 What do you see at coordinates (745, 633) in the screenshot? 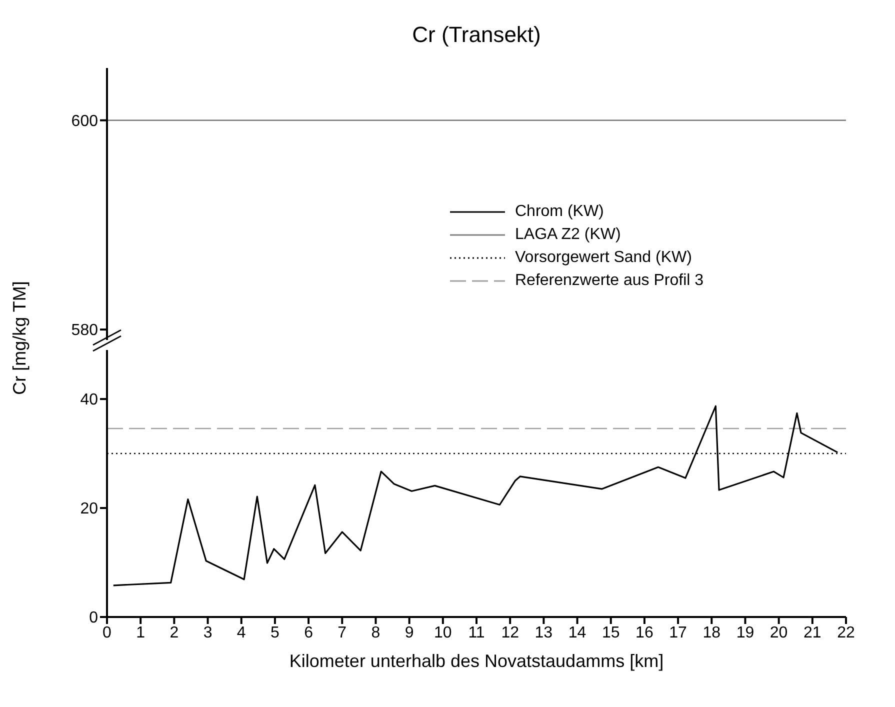
I see `x-tick-label: 19` at bounding box center [745, 633].